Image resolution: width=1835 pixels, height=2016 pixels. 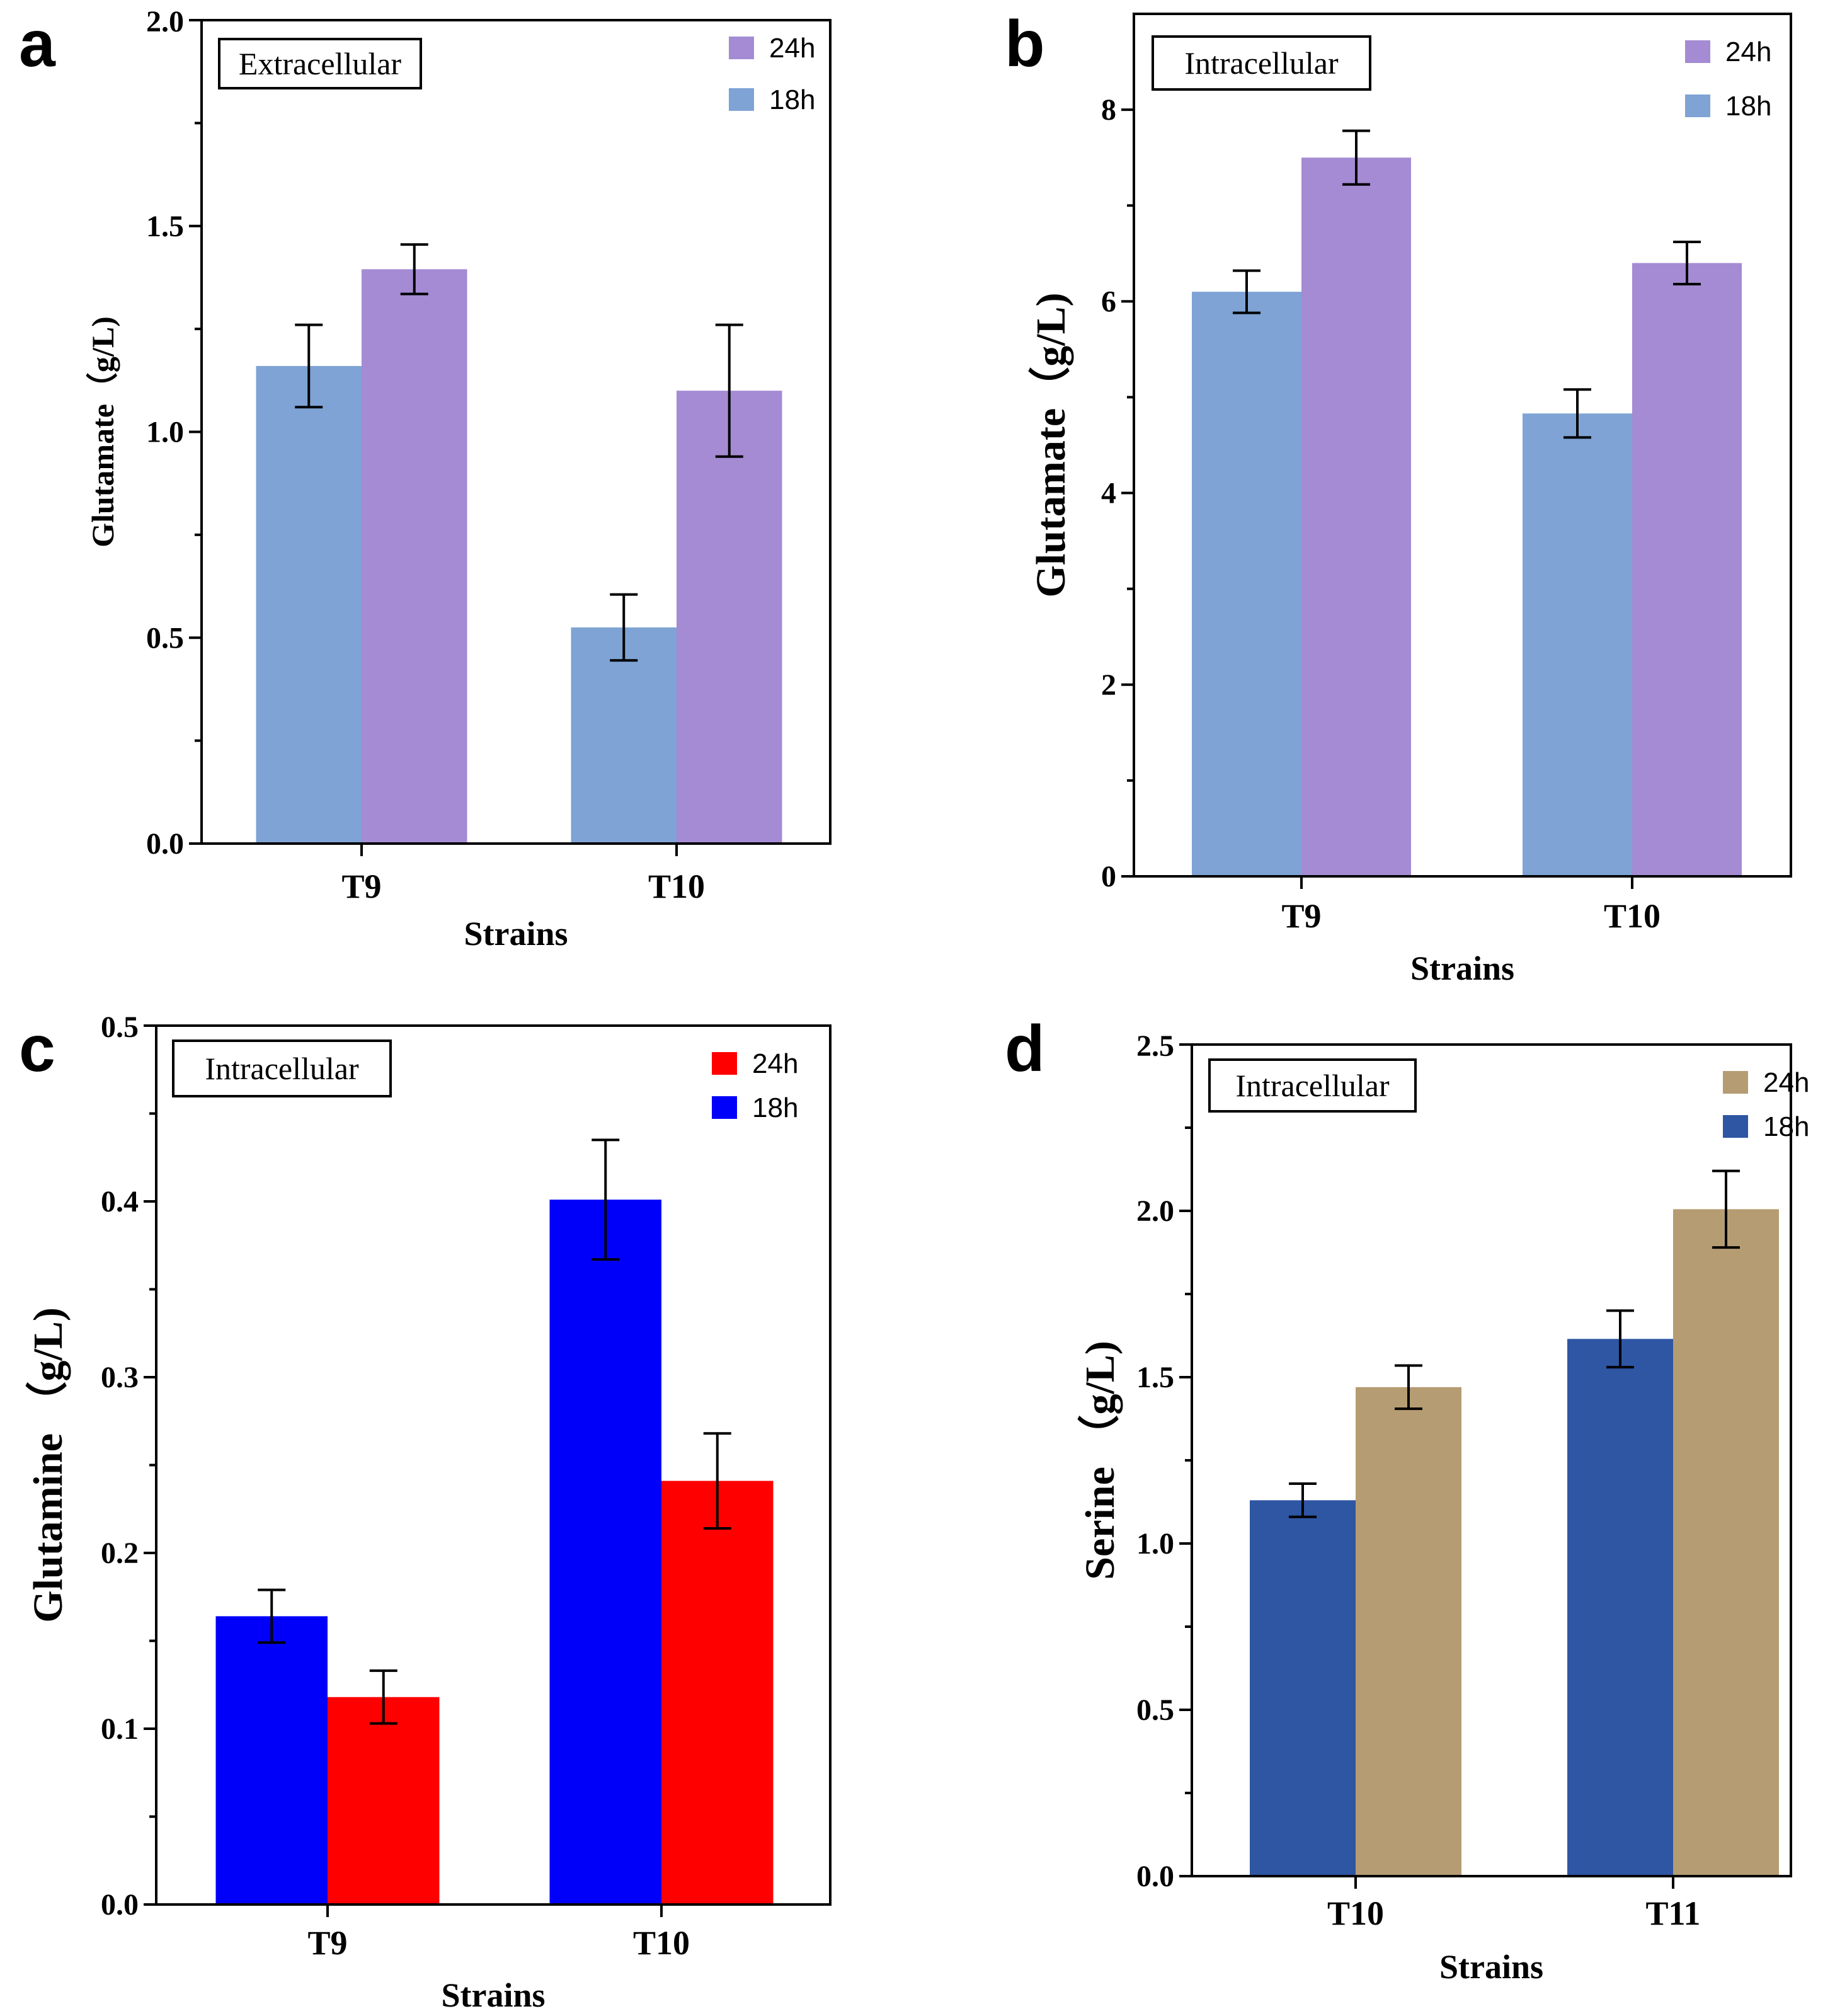 I want to click on annotation-label-a: Extracellular, so click(x=320, y=63).